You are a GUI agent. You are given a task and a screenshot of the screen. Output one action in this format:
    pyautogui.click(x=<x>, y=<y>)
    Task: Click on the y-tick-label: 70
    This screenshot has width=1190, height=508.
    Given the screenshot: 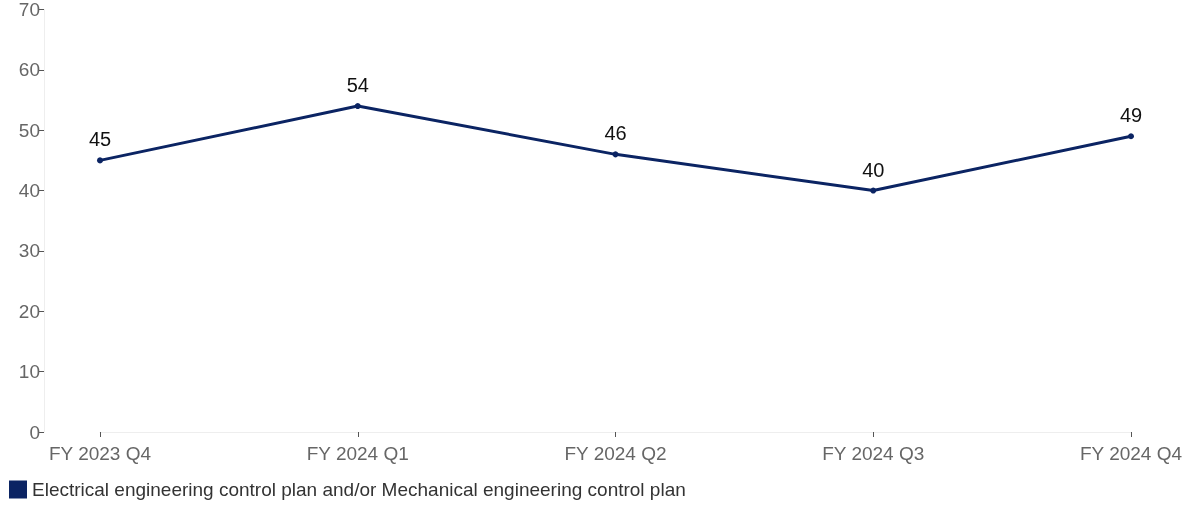 What is the action you would take?
    pyautogui.click(x=29, y=10)
    